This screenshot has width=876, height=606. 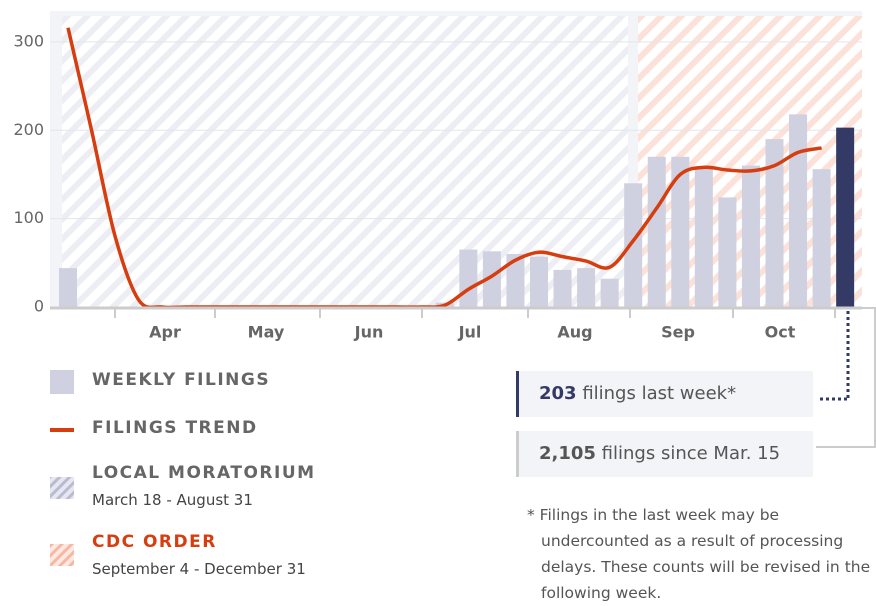 I want to click on last-week-box: 203 filings last week*, so click(x=664, y=394).